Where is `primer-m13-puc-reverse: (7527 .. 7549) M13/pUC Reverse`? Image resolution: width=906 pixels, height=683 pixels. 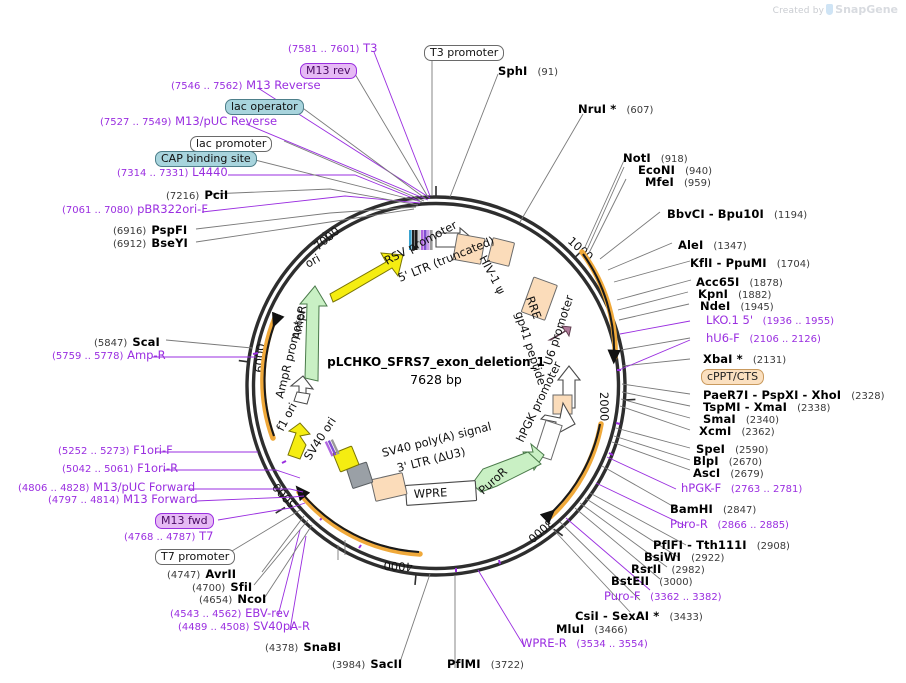
primer-m13-puc-reverse: (7527 .. 7549) M13/pUC Reverse is located at coordinates (189, 121).